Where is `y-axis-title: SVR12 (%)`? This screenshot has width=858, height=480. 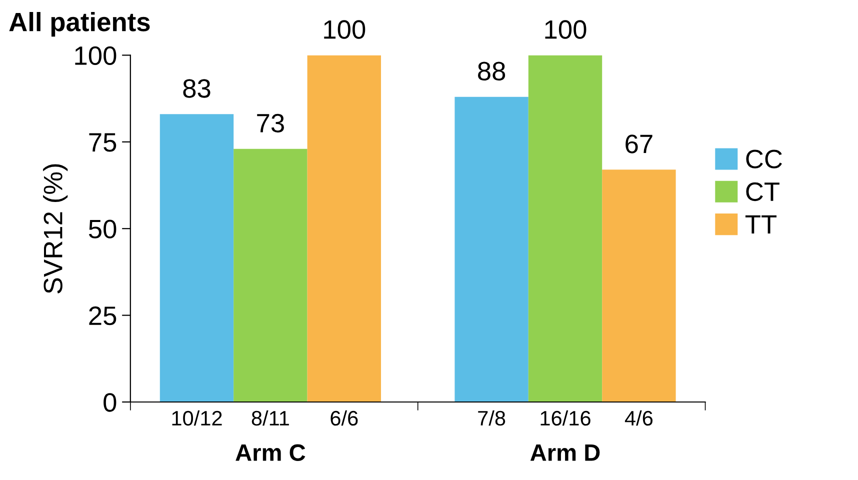
y-axis-title: SVR12 (%) is located at coordinates (55, 229).